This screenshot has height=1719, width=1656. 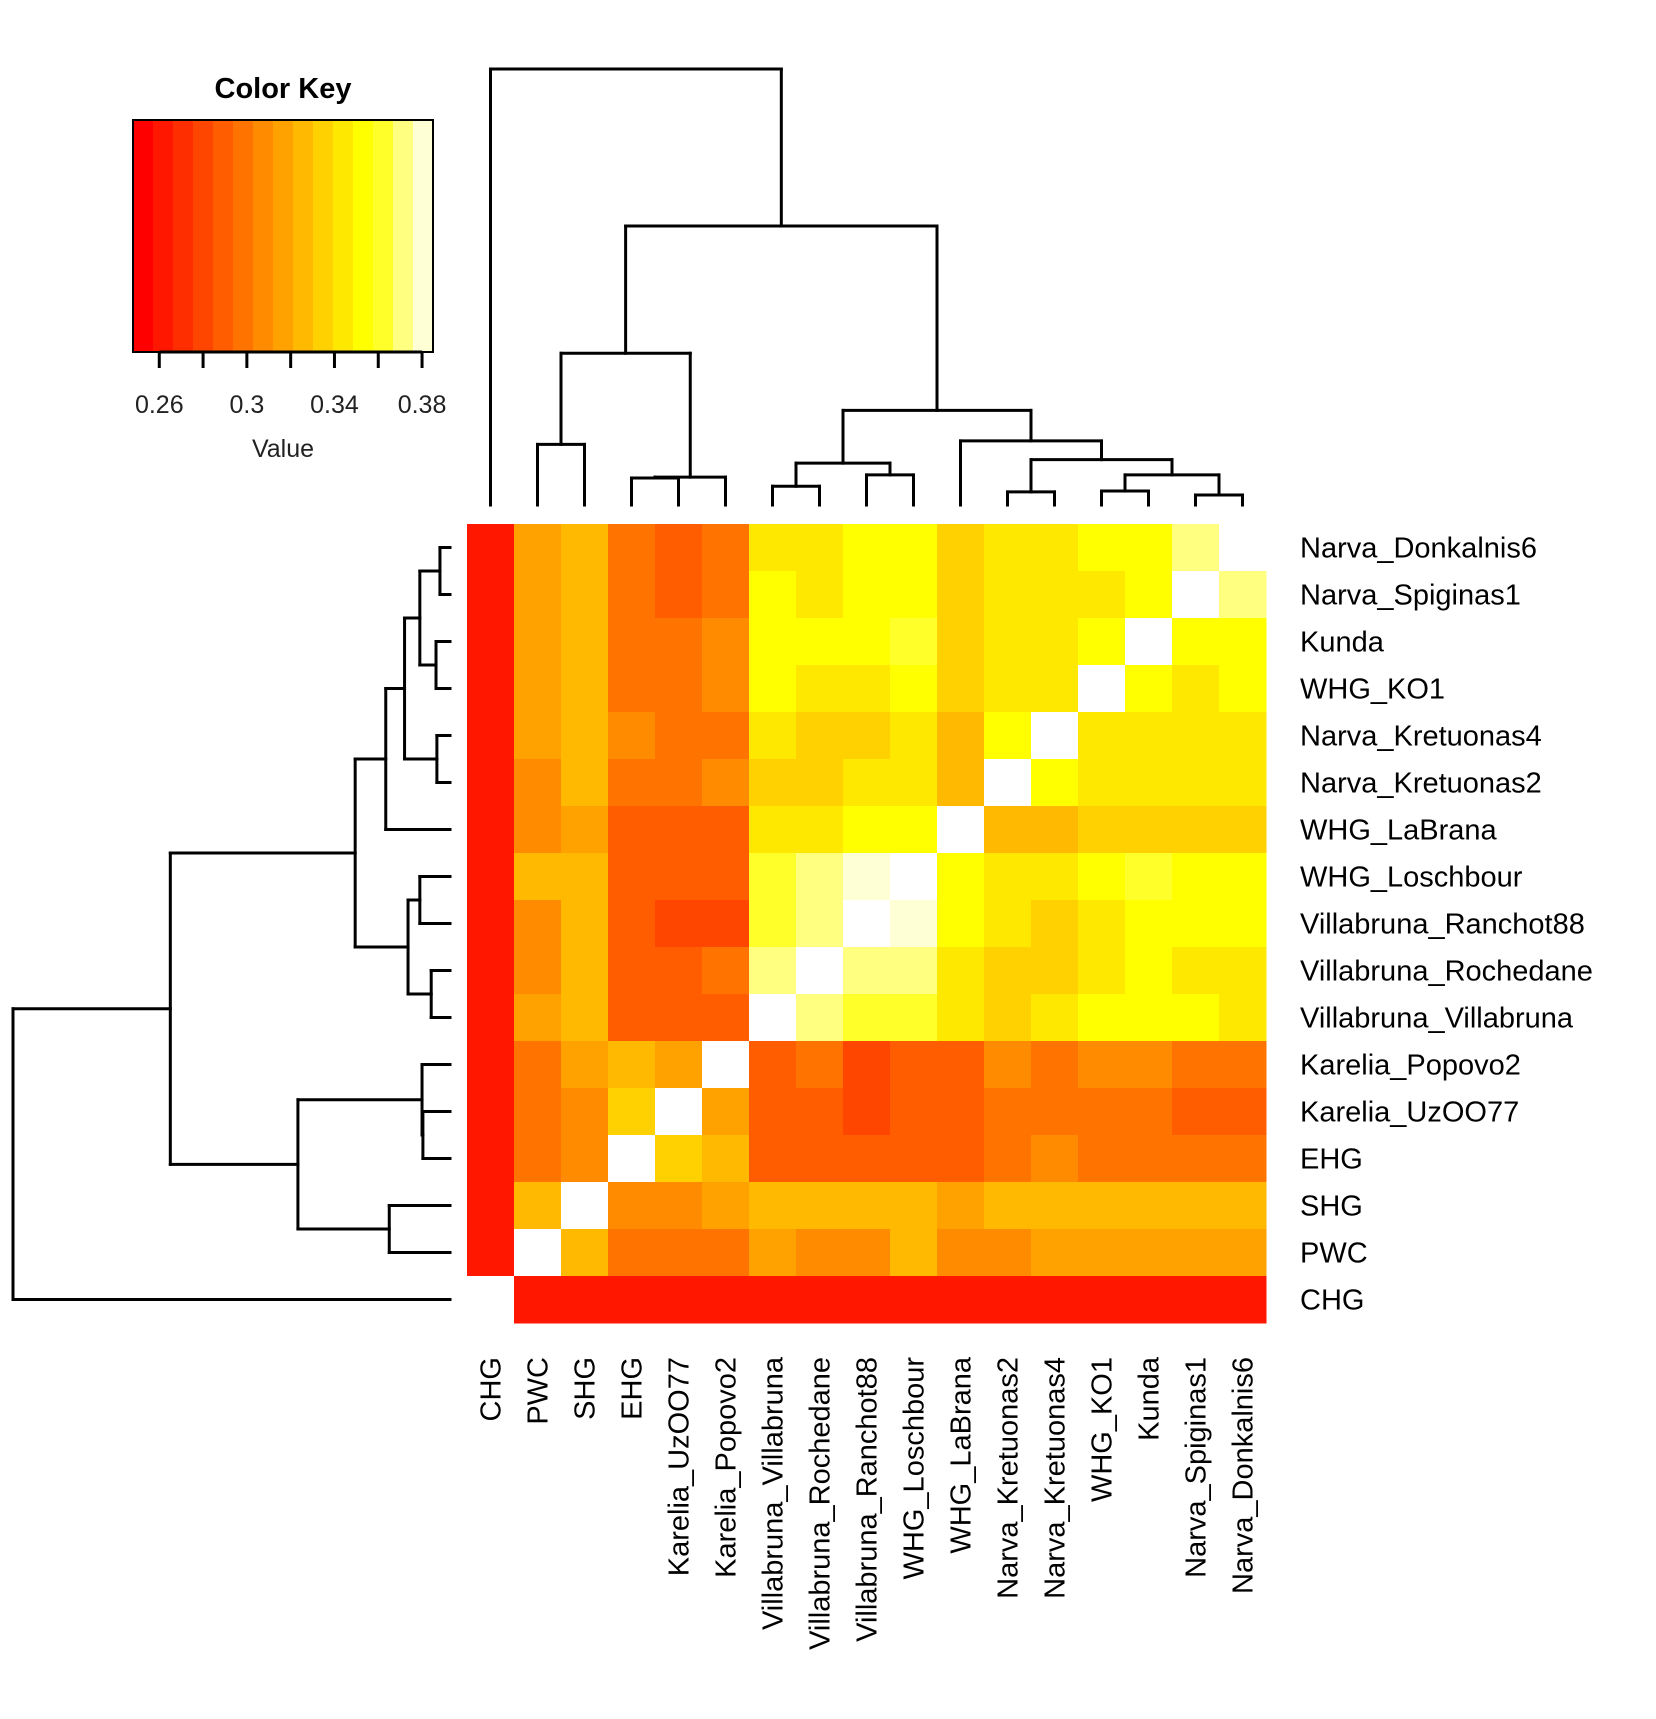 I want to click on column-label: Narva_Kretuonas4, so click(x=1056, y=1478).